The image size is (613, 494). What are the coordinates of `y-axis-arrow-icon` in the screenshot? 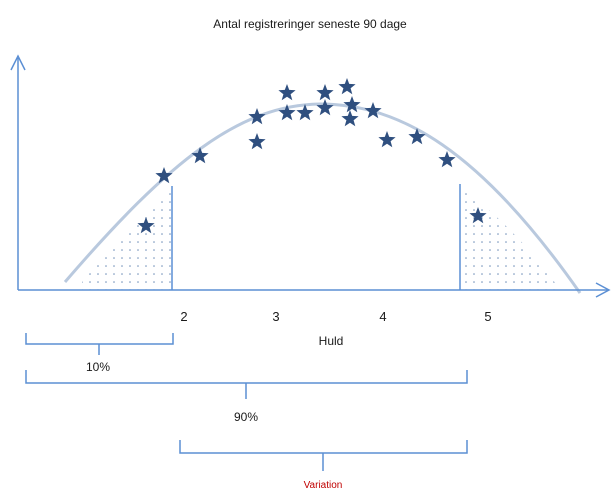 It's located at (18, 62).